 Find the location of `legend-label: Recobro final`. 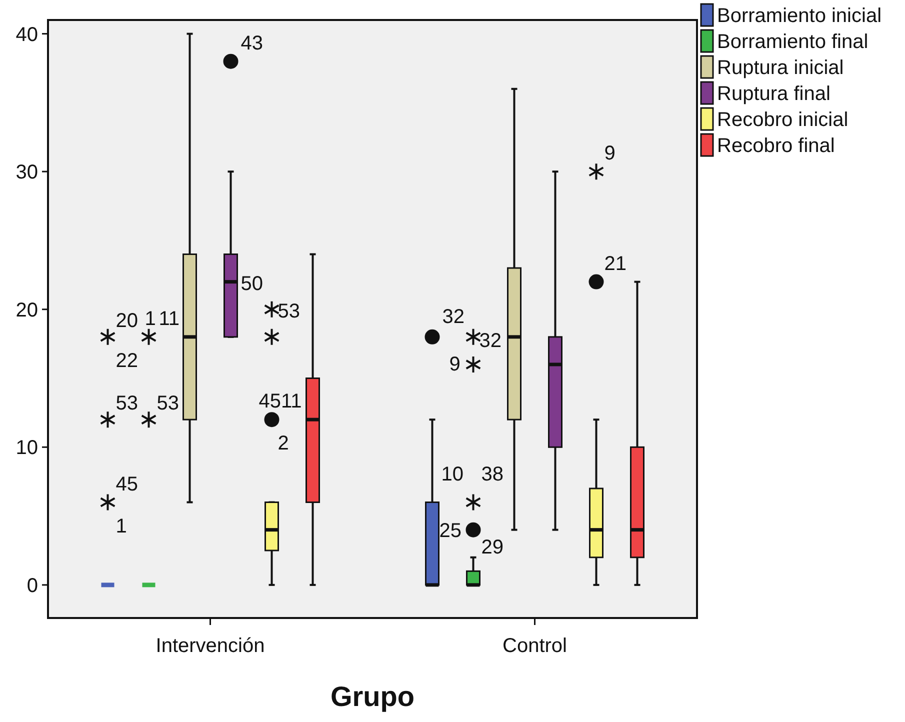

legend-label: Recobro final is located at coordinates (776, 146).